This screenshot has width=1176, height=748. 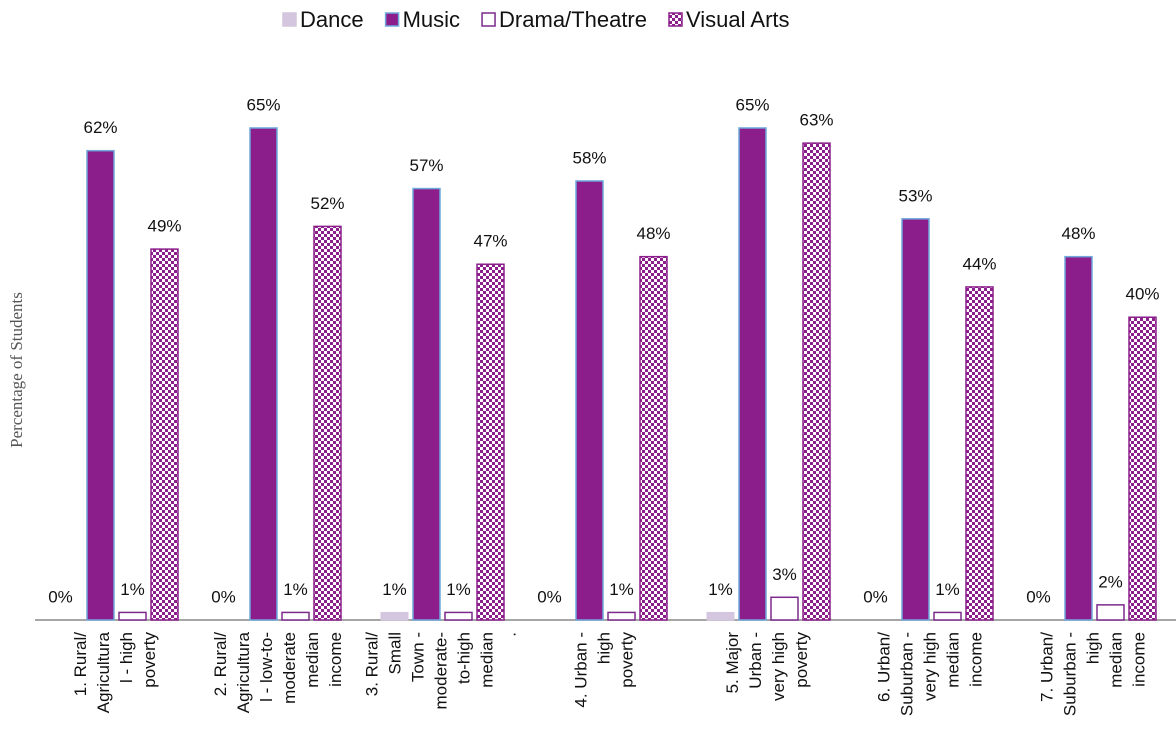 What do you see at coordinates (604, 670) in the screenshot?
I see `x-tick-label: 4. Urban - high poverty` at bounding box center [604, 670].